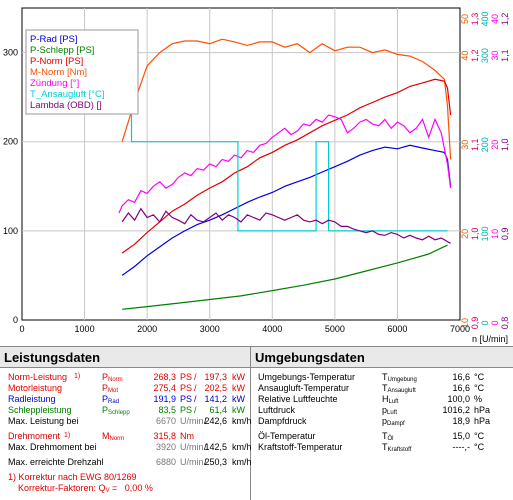  What do you see at coordinates (383, 377) in the screenshot?
I see `env-row: Umgebungs-Temperatur TUmgebung 16,6 °C` at bounding box center [383, 377].